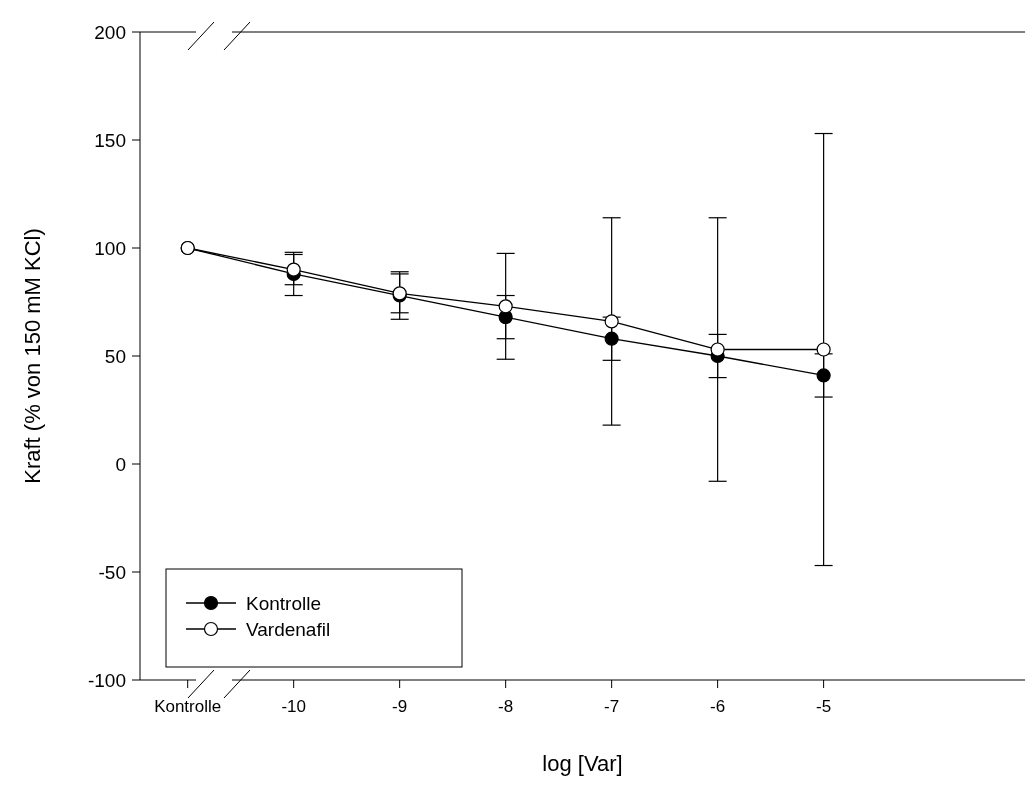 The image size is (1027, 789). What do you see at coordinates (120, 464) in the screenshot?
I see `y-tick-label: 0` at bounding box center [120, 464].